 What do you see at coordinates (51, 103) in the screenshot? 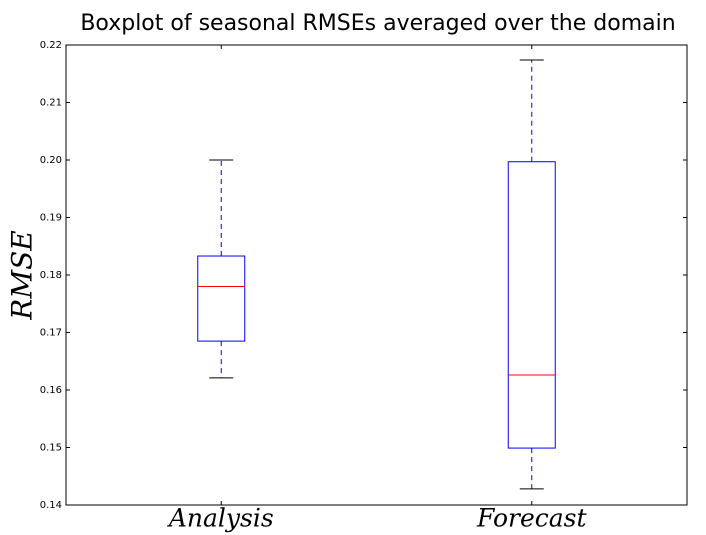
I see `y-tick-label: 0.21` at bounding box center [51, 103].